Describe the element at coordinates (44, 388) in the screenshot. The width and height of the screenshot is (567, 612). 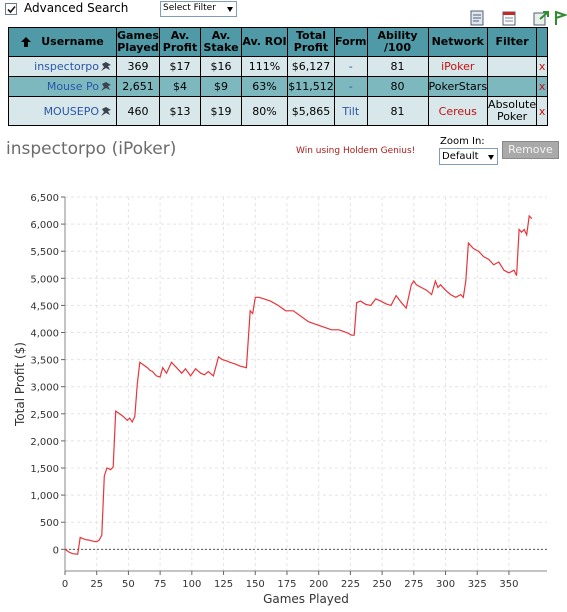
I see `y-tick-label: 3,000` at that location.